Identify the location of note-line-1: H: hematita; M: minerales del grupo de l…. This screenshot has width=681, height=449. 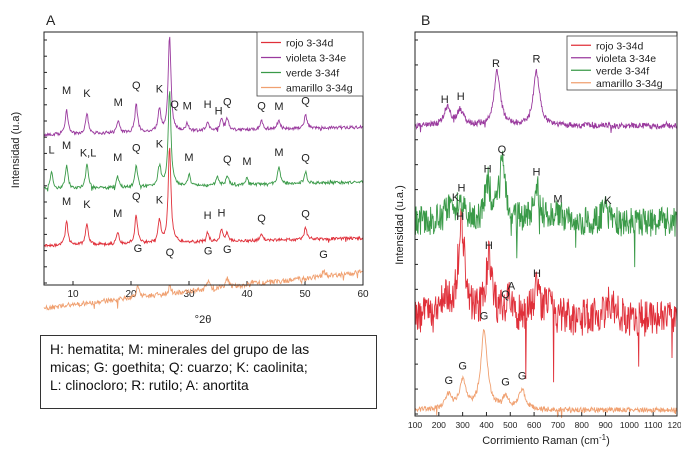
(180, 349).